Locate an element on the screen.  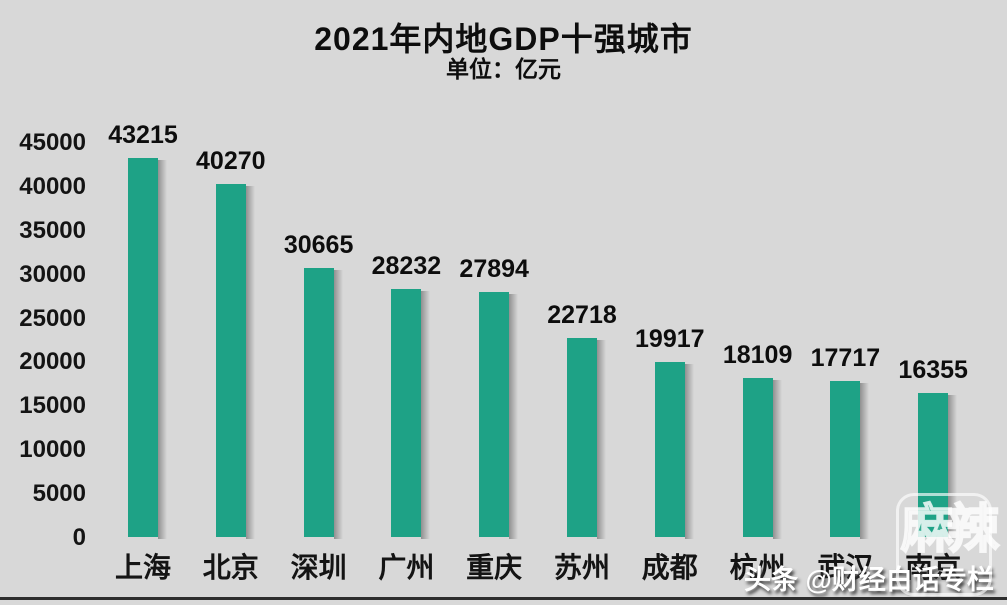
y-axis-tick-label: 5000 is located at coordinates (59, 494).